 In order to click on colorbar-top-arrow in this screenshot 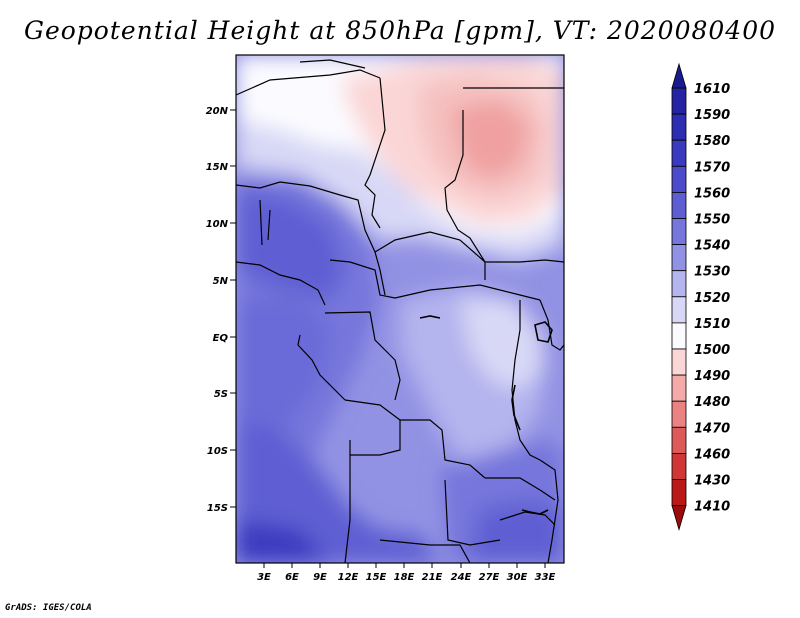, I will do `click(679, 75)`.